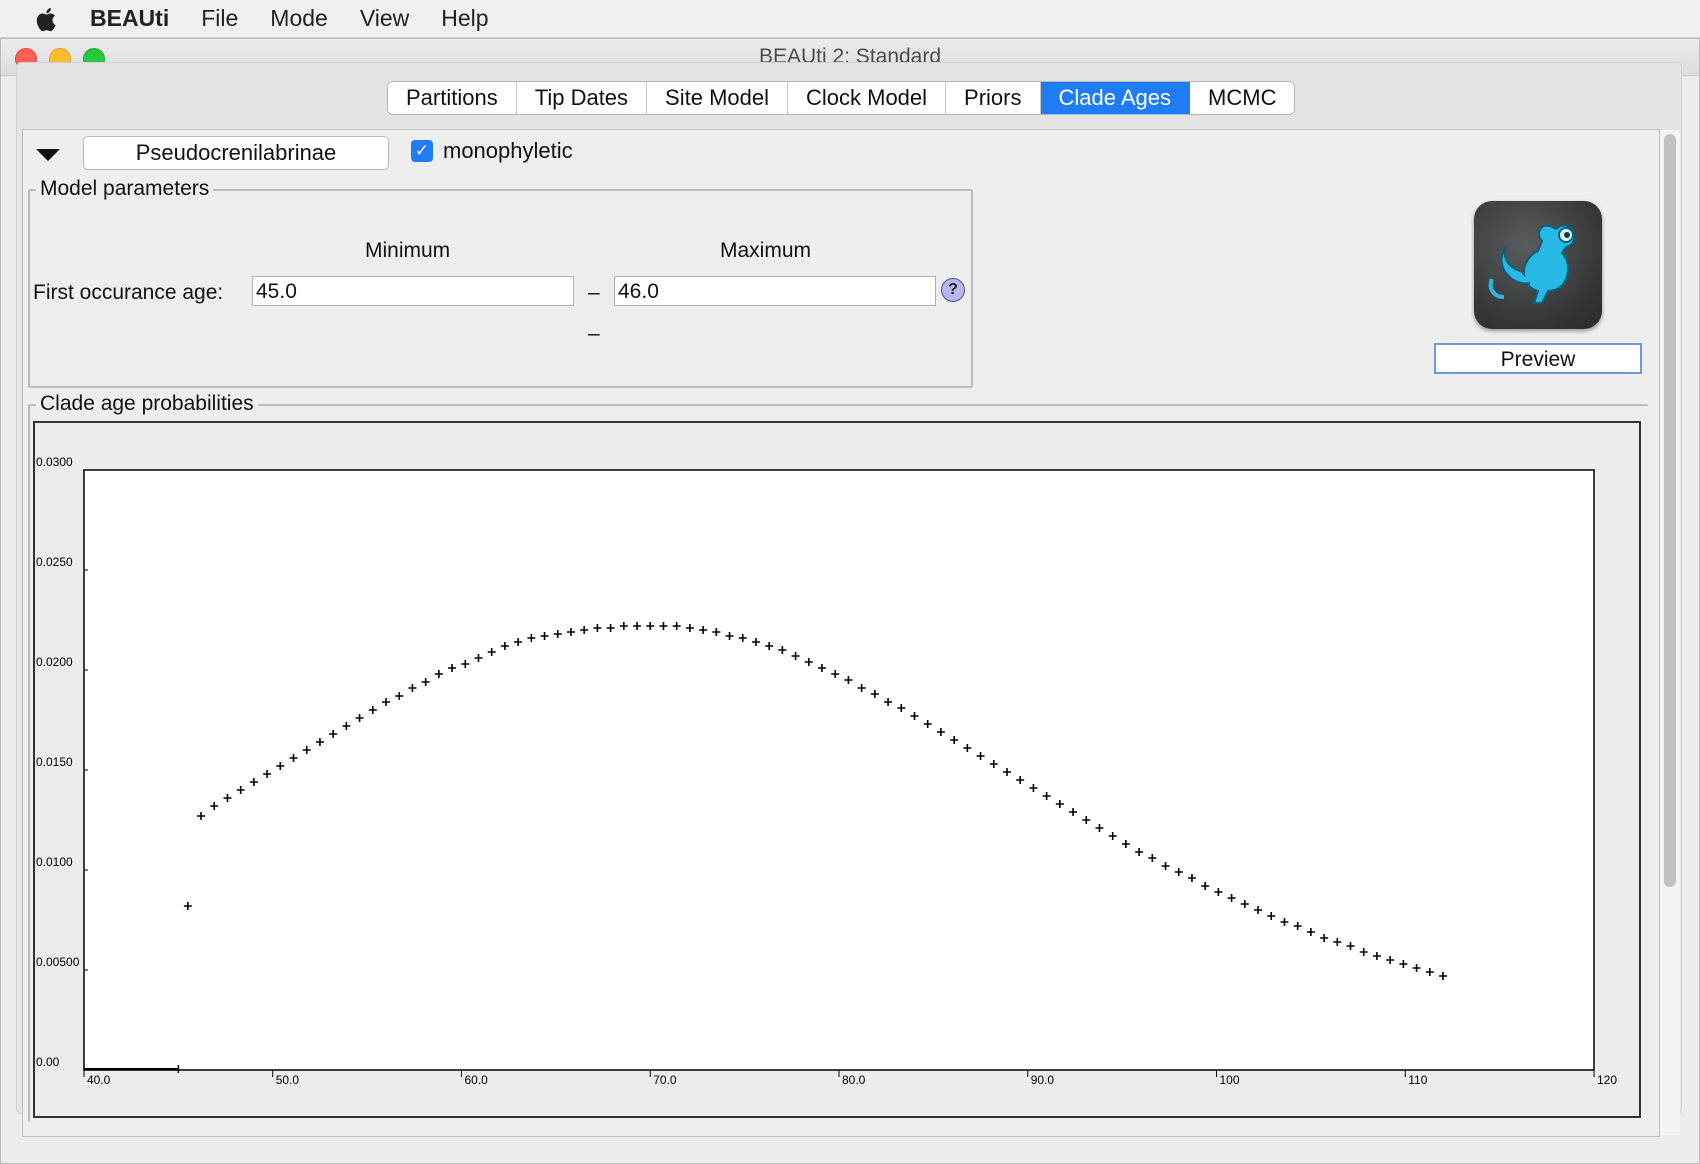 The height and width of the screenshot is (1164, 1700). Describe the element at coordinates (128, 292) in the screenshot. I see `first-occurrence-age-label: First occurance age:` at that location.